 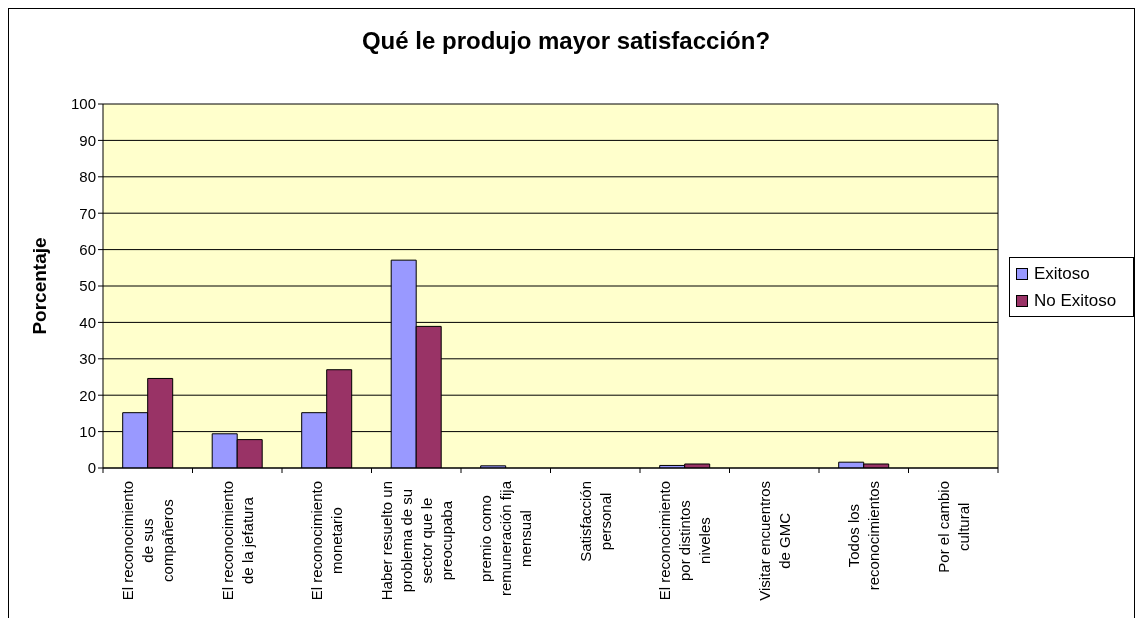 What do you see at coordinates (87, 249) in the screenshot?
I see `y-tick-label: 60` at bounding box center [87, 249].